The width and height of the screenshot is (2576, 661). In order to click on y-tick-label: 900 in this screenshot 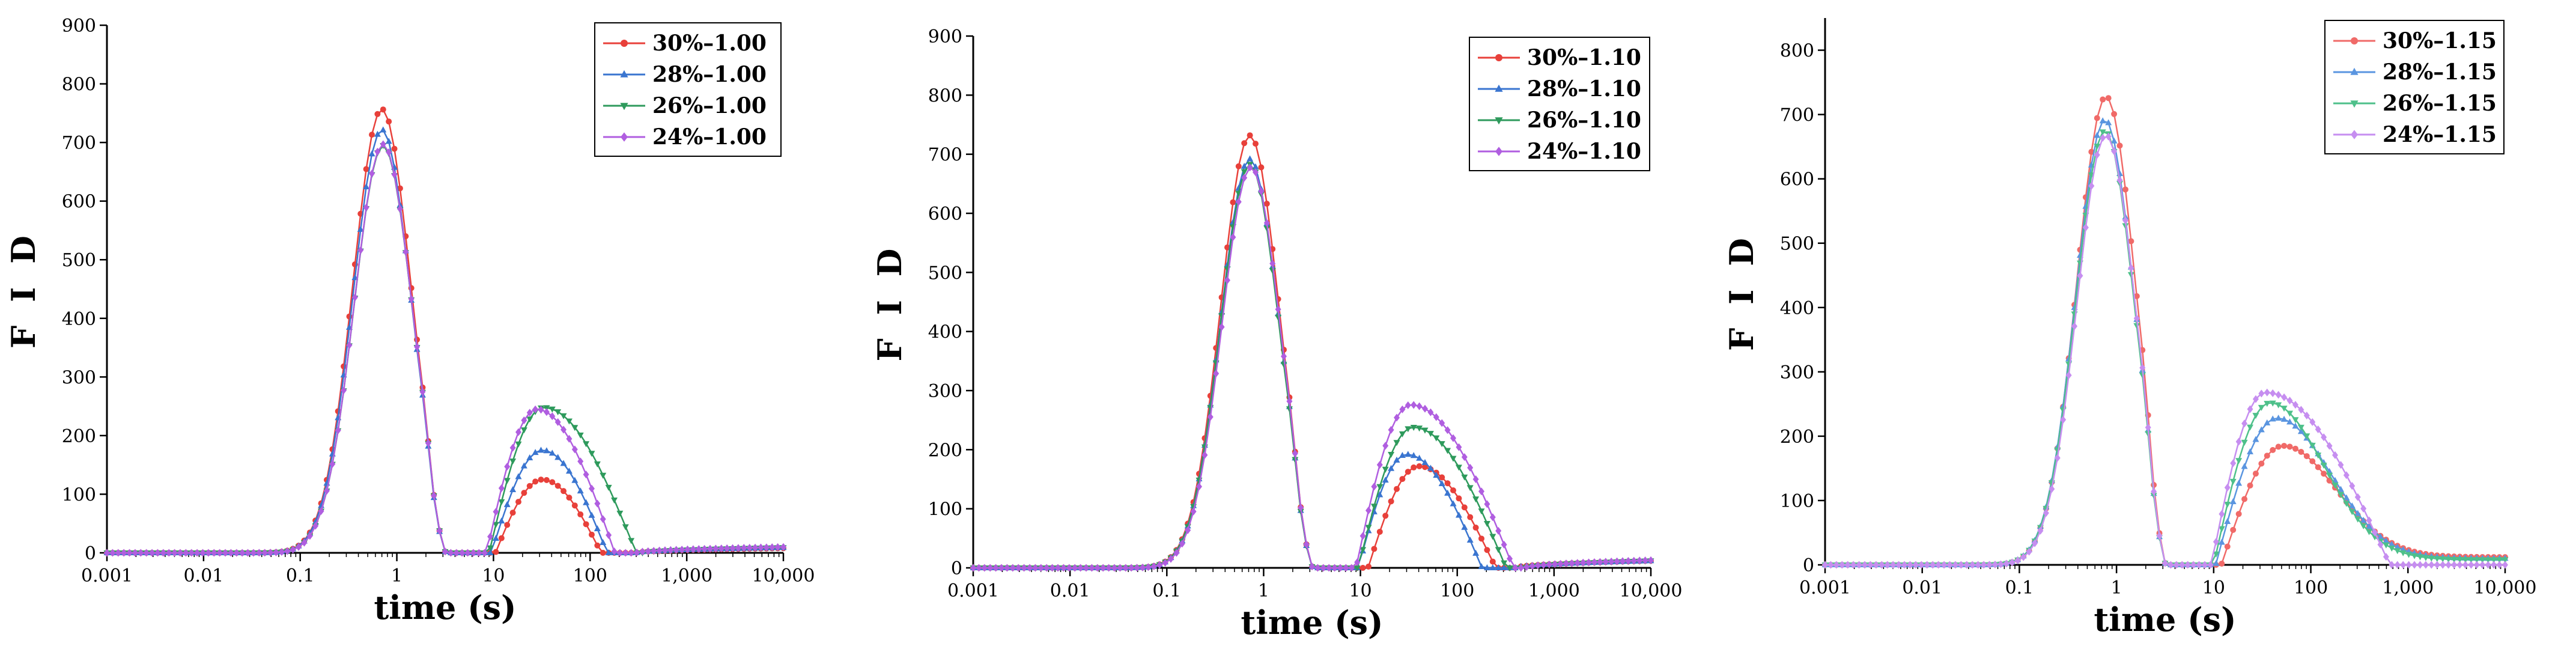, I will do `click(945, 36)`.